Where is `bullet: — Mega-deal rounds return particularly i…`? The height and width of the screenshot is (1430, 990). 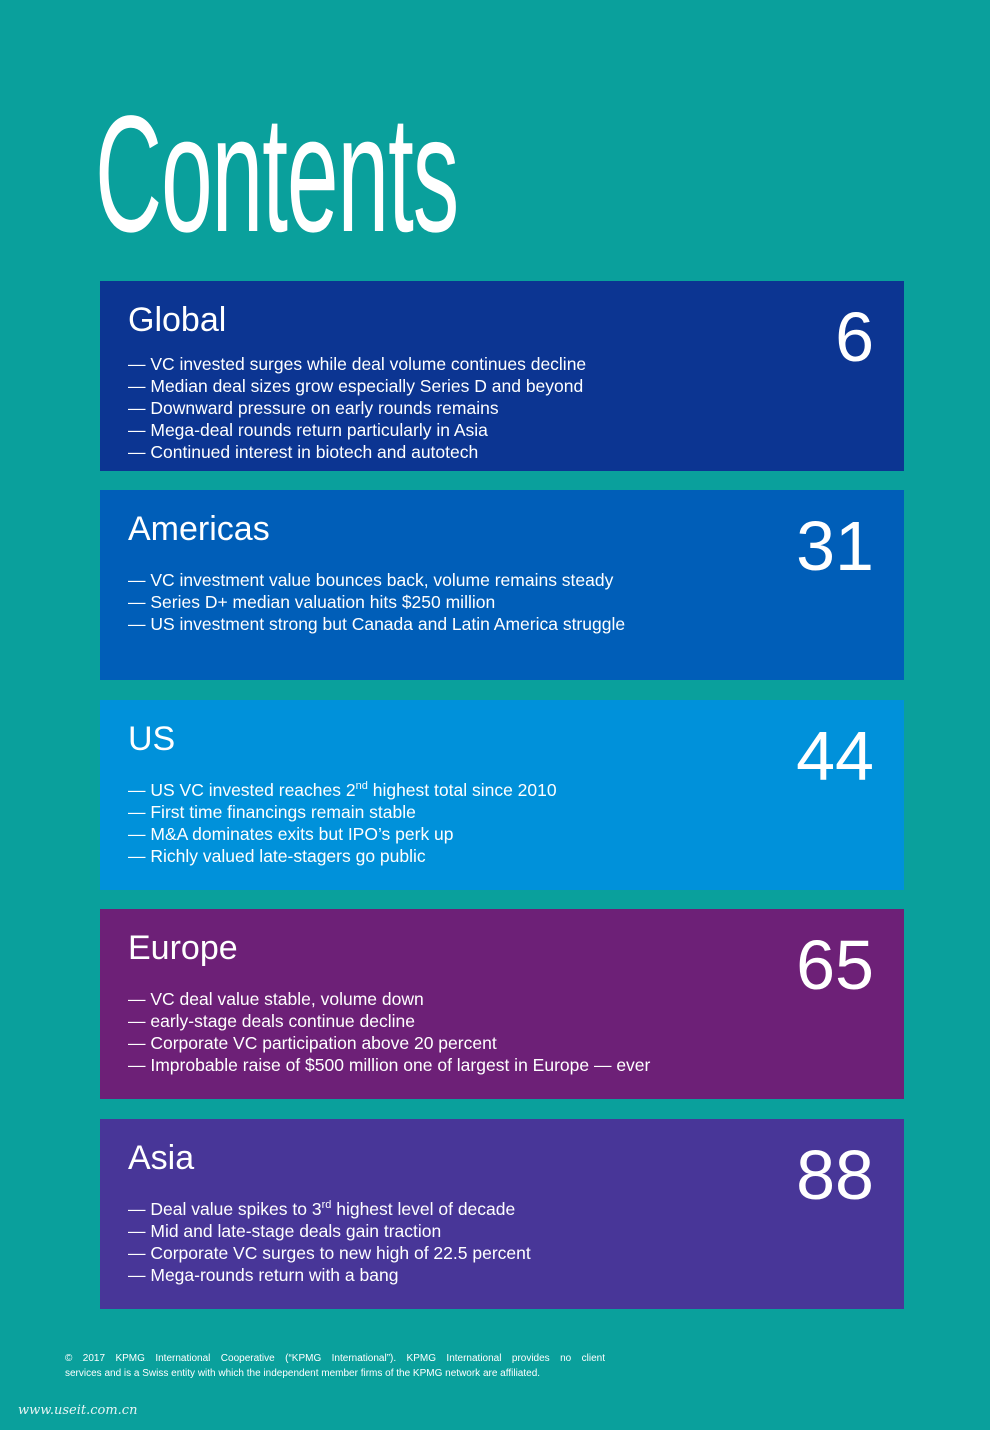 bullet: — Mega-deal rounds return particularly i… is located at coordinates (357, 430).